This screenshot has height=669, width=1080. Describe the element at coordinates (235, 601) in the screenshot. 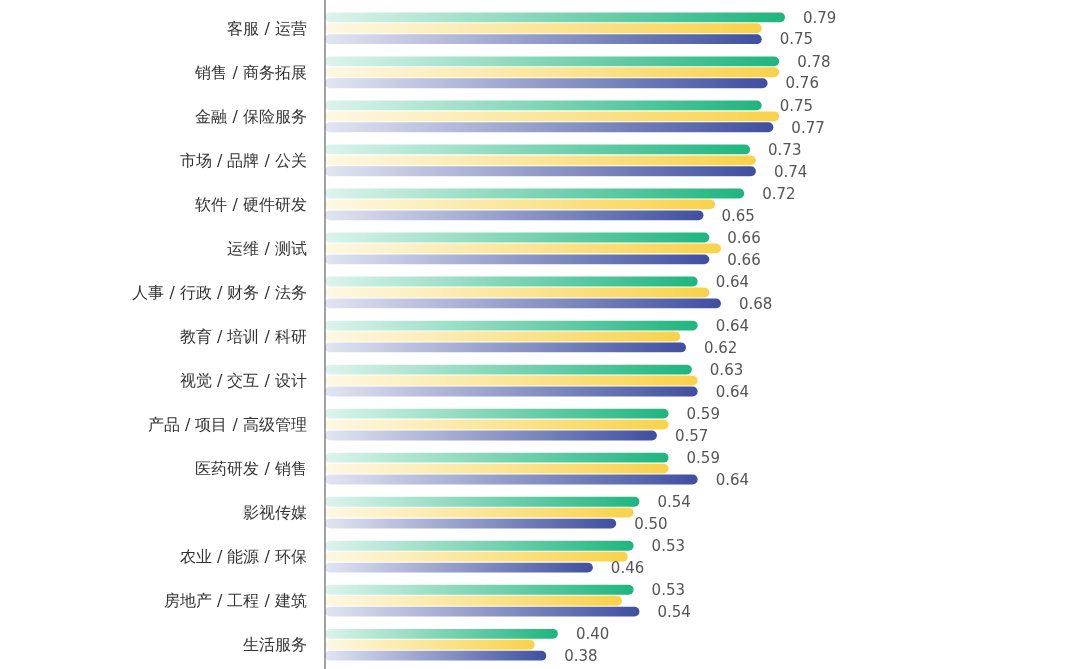

I see `y-tick-label: 房地产 / 工程 / 建筑` at that location.